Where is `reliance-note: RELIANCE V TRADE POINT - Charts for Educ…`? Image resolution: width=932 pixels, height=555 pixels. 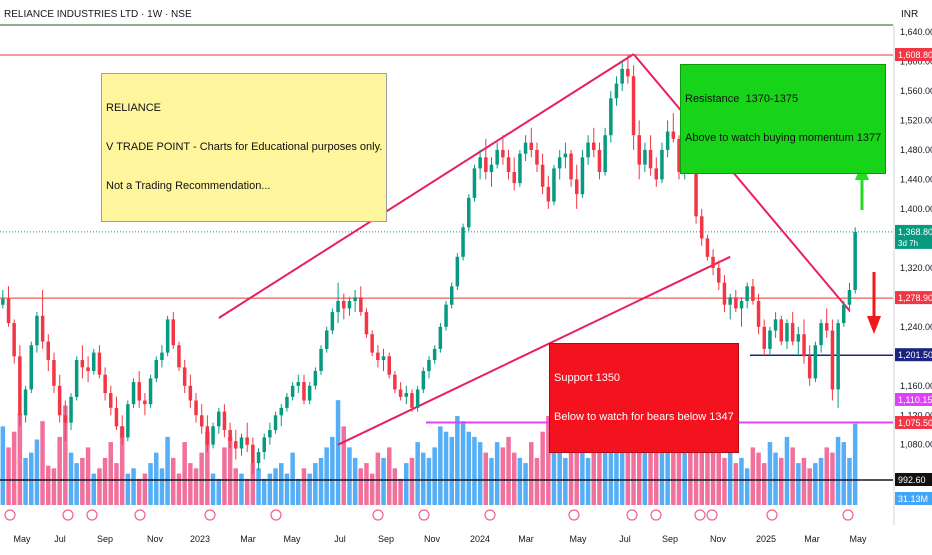
reliance-note: RELIANCE V TRADE POINT - Charts for Educ… is located at coordinates (244, 147).